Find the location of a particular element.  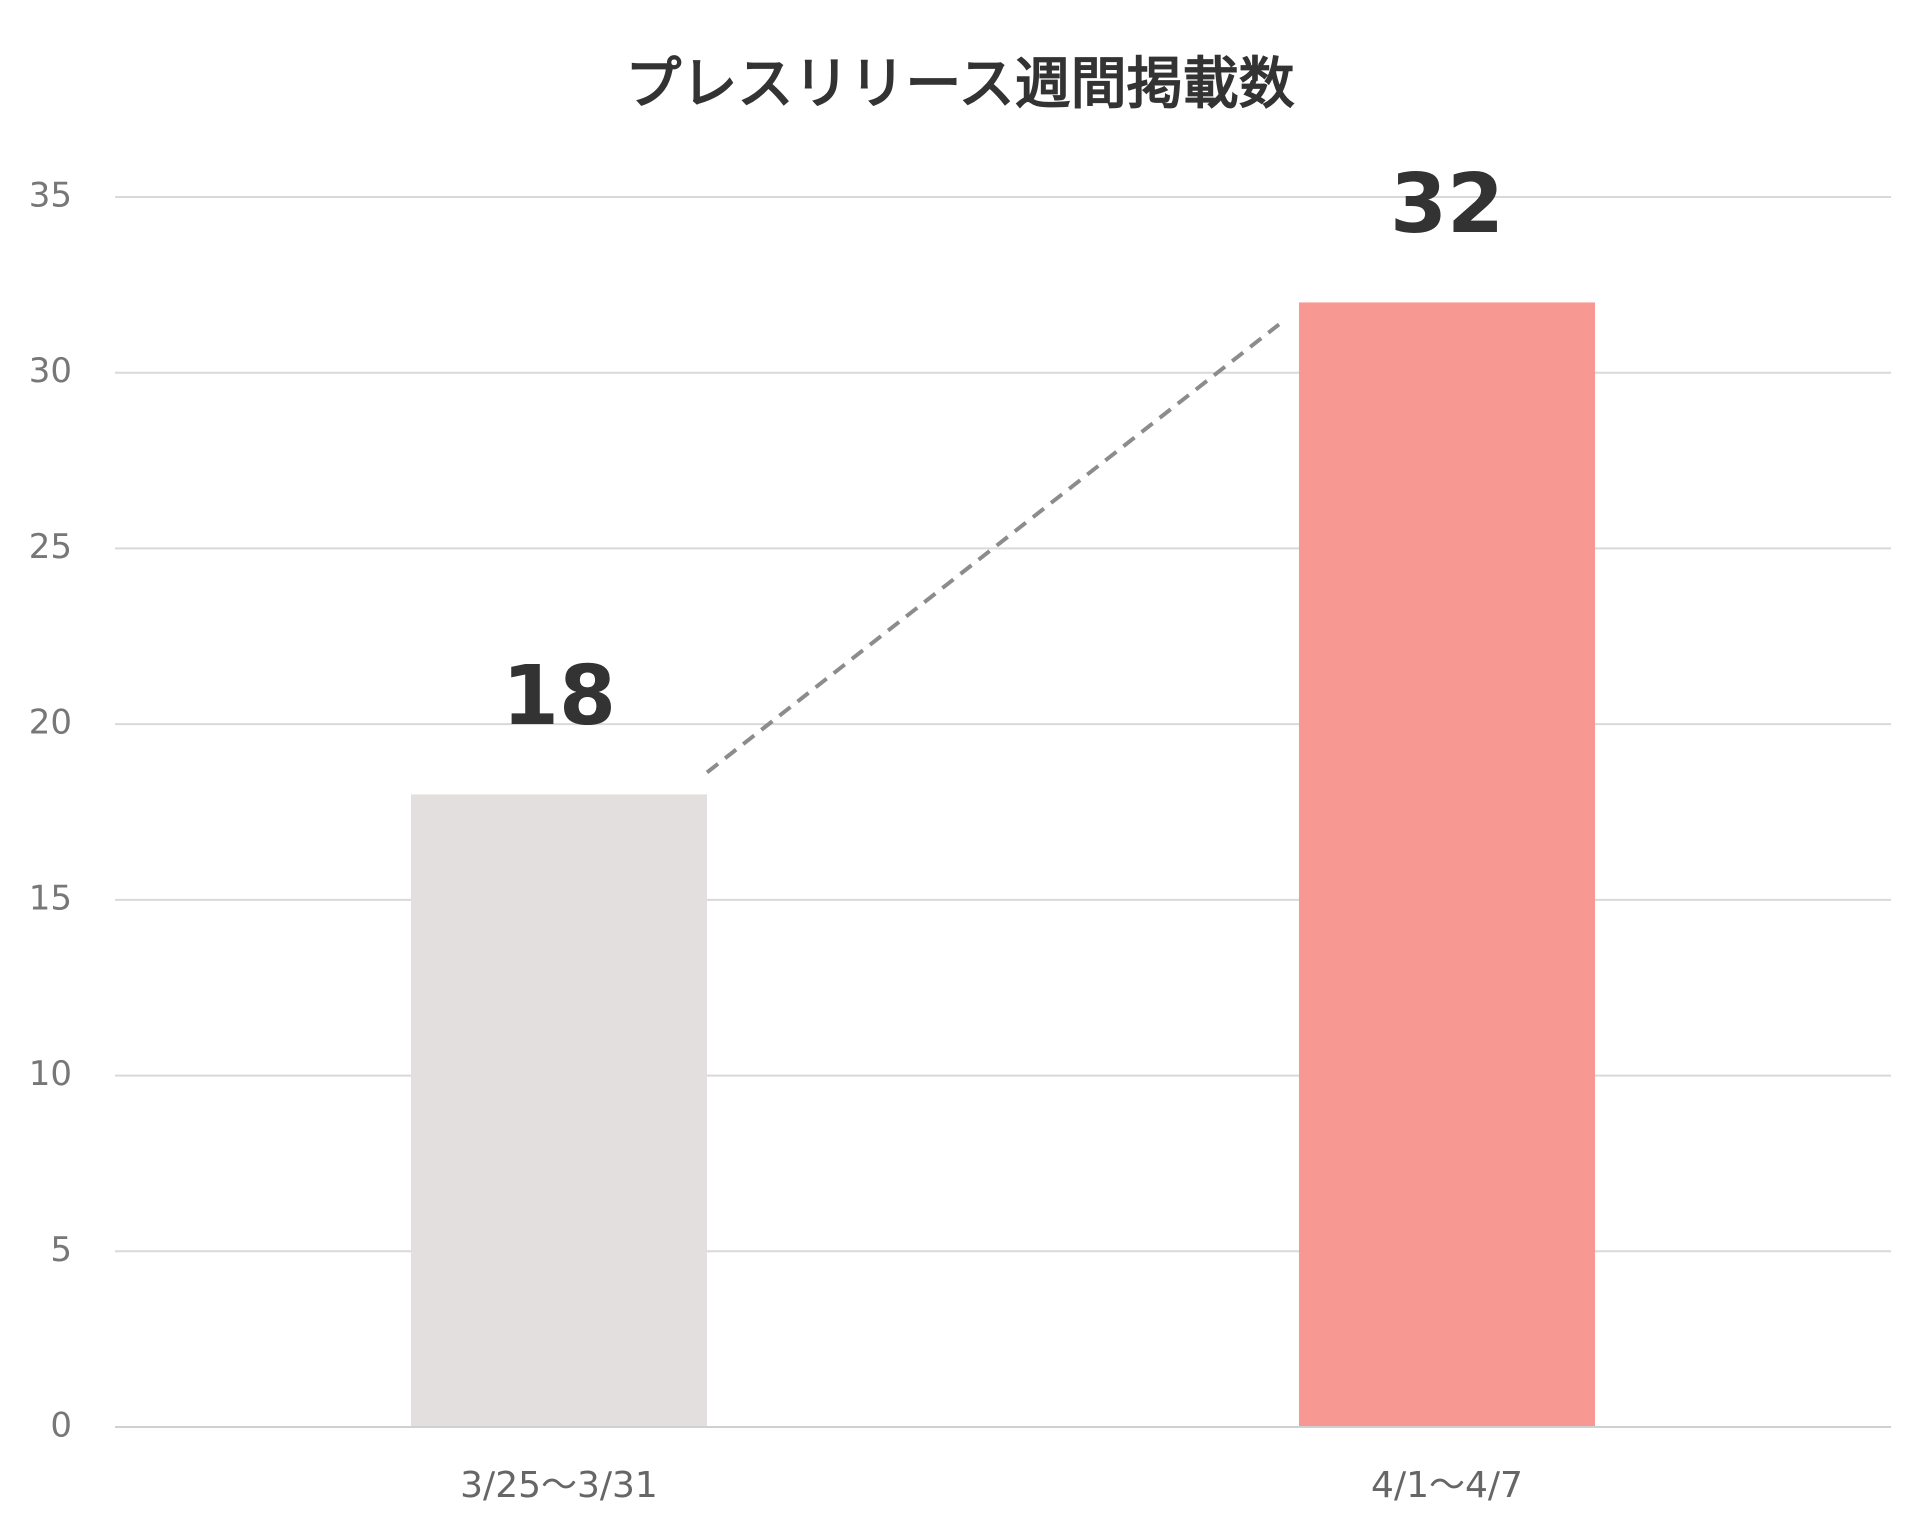

y-tick-label: 25 is located at coordinates (50, 547).